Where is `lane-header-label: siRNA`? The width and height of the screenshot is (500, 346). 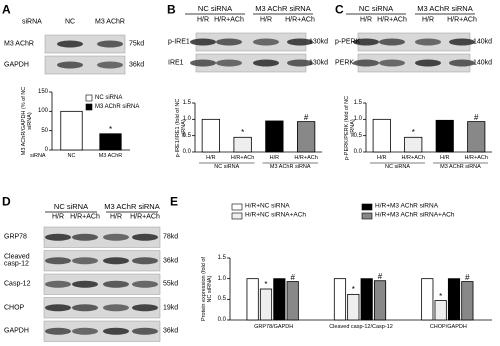 lane-header-label: siRNA is located at coordinates (32, 22).